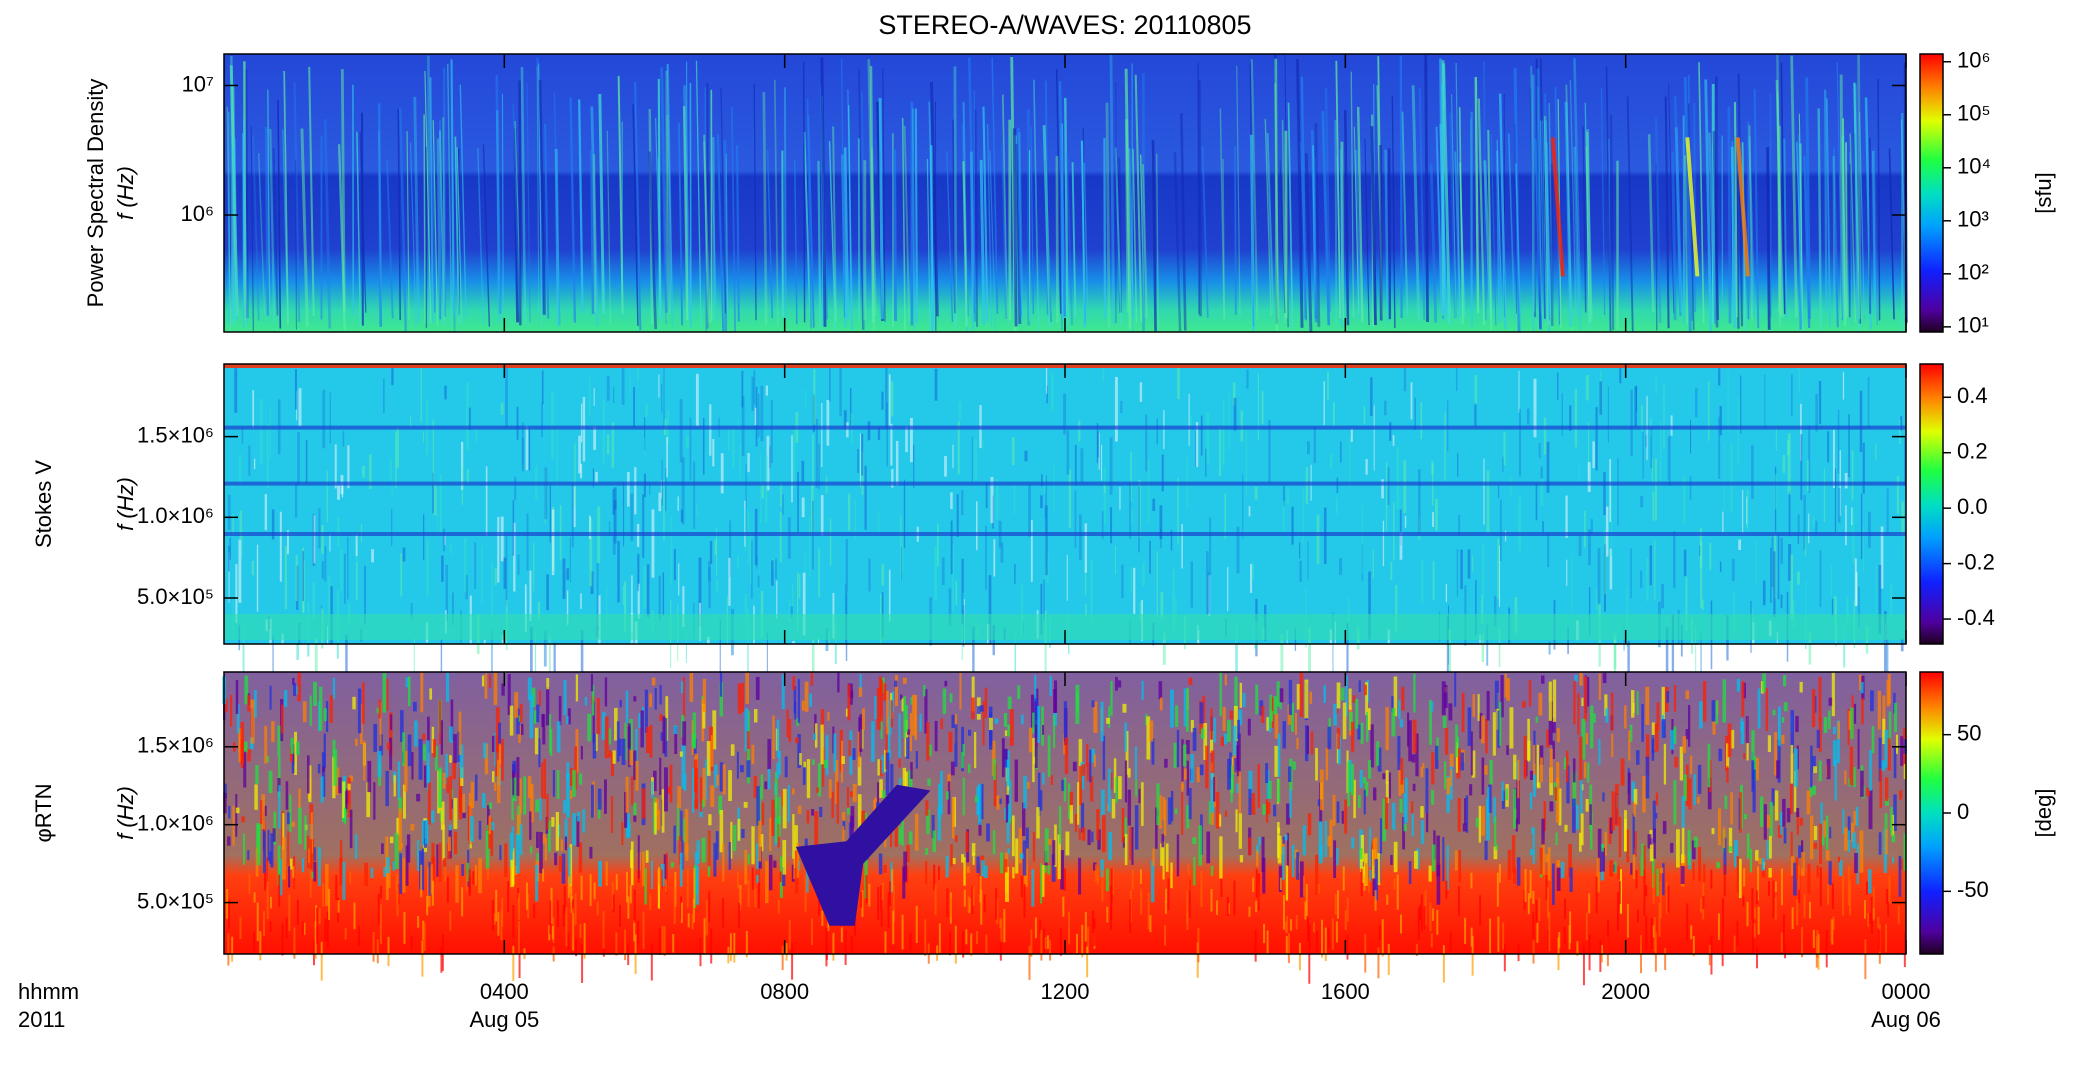  What do you see at coordinates (125, 504) in the screenshot?
I see `y-axis-label: f (Hz)` at bounding box center [125, 504].